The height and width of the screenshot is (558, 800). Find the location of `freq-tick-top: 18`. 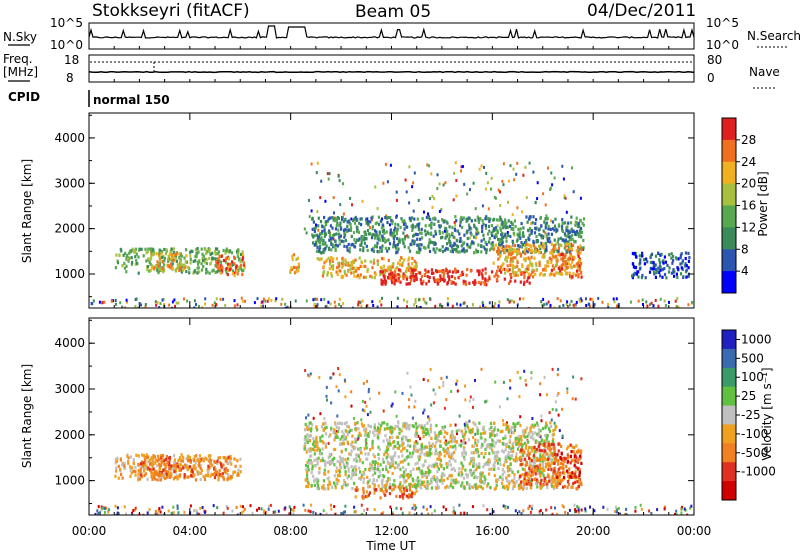

freq-tick-top: 18 is located at coordinates (71, 60).